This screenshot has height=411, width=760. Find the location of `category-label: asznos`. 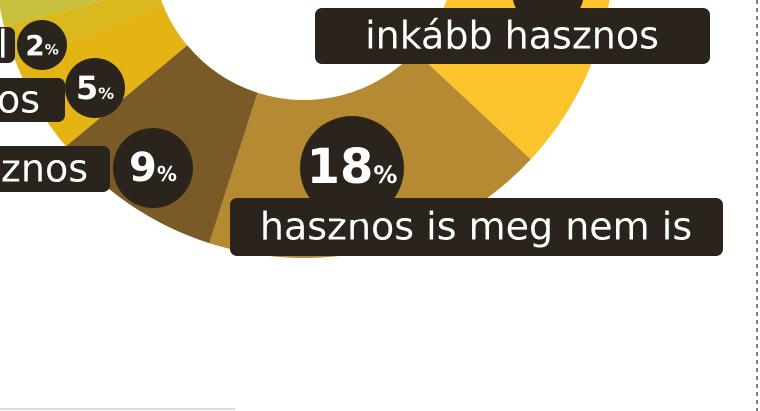

category-label: asznos is located at coordinates (44, 169).